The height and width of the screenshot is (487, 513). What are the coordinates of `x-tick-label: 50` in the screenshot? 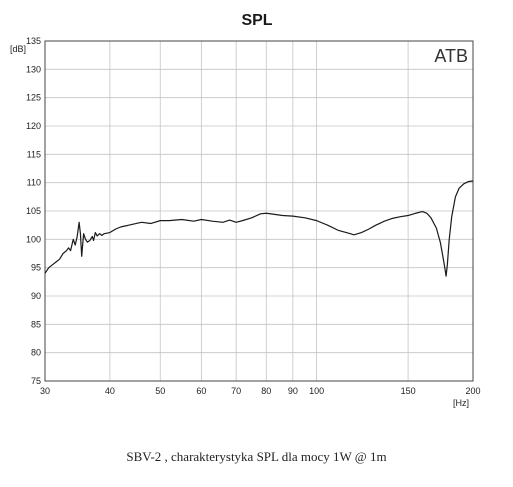 It's located at (160, 391).